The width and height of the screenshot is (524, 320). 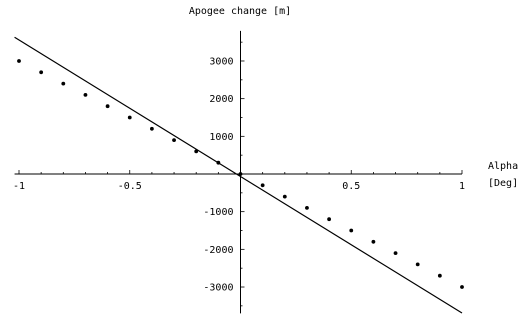 What do you see at coordinates (240, 11) in the screenshot?
I see `y-axis-title: Apogee change [m]` at bounding box center [240, 11].